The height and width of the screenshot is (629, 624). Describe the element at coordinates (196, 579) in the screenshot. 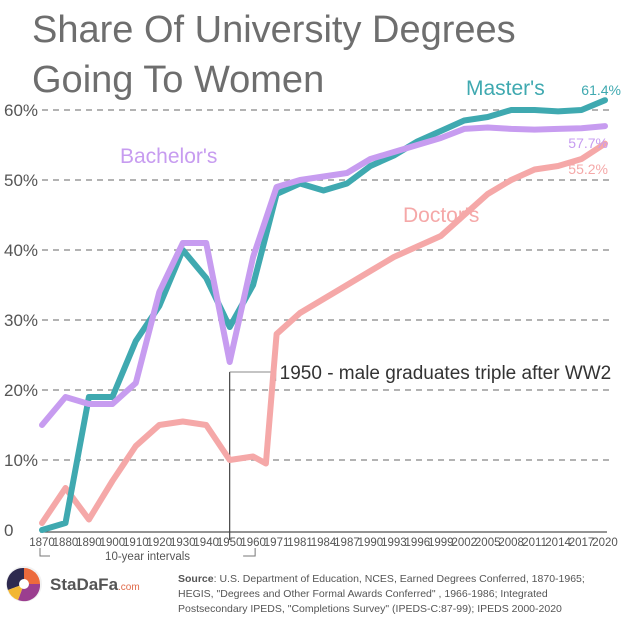

I see `source-label: Source` at that location.